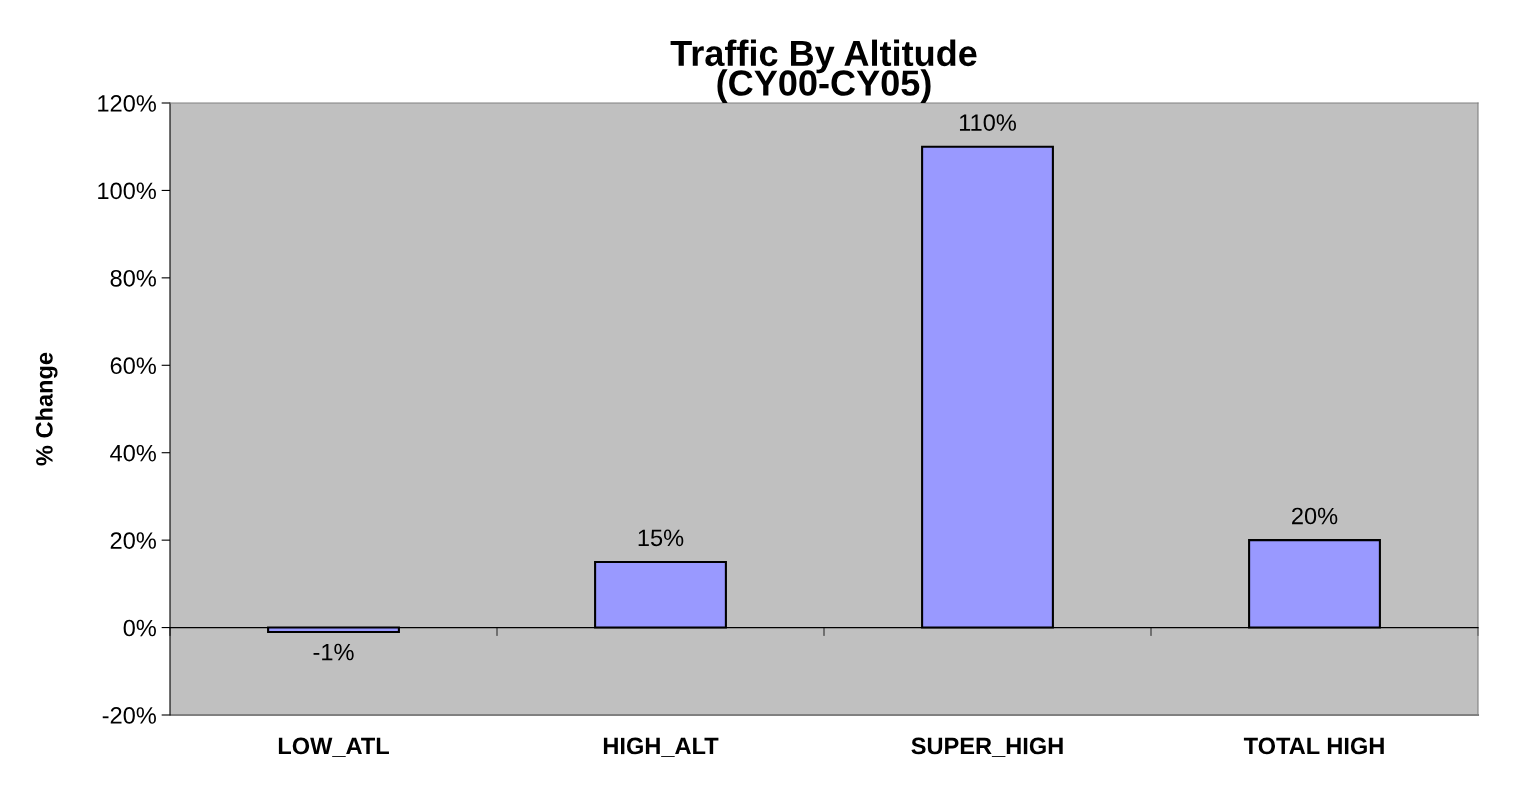  Describe the element at coordinates (661, 538) in the screenshot. I see `data-label: 15%` at that location.